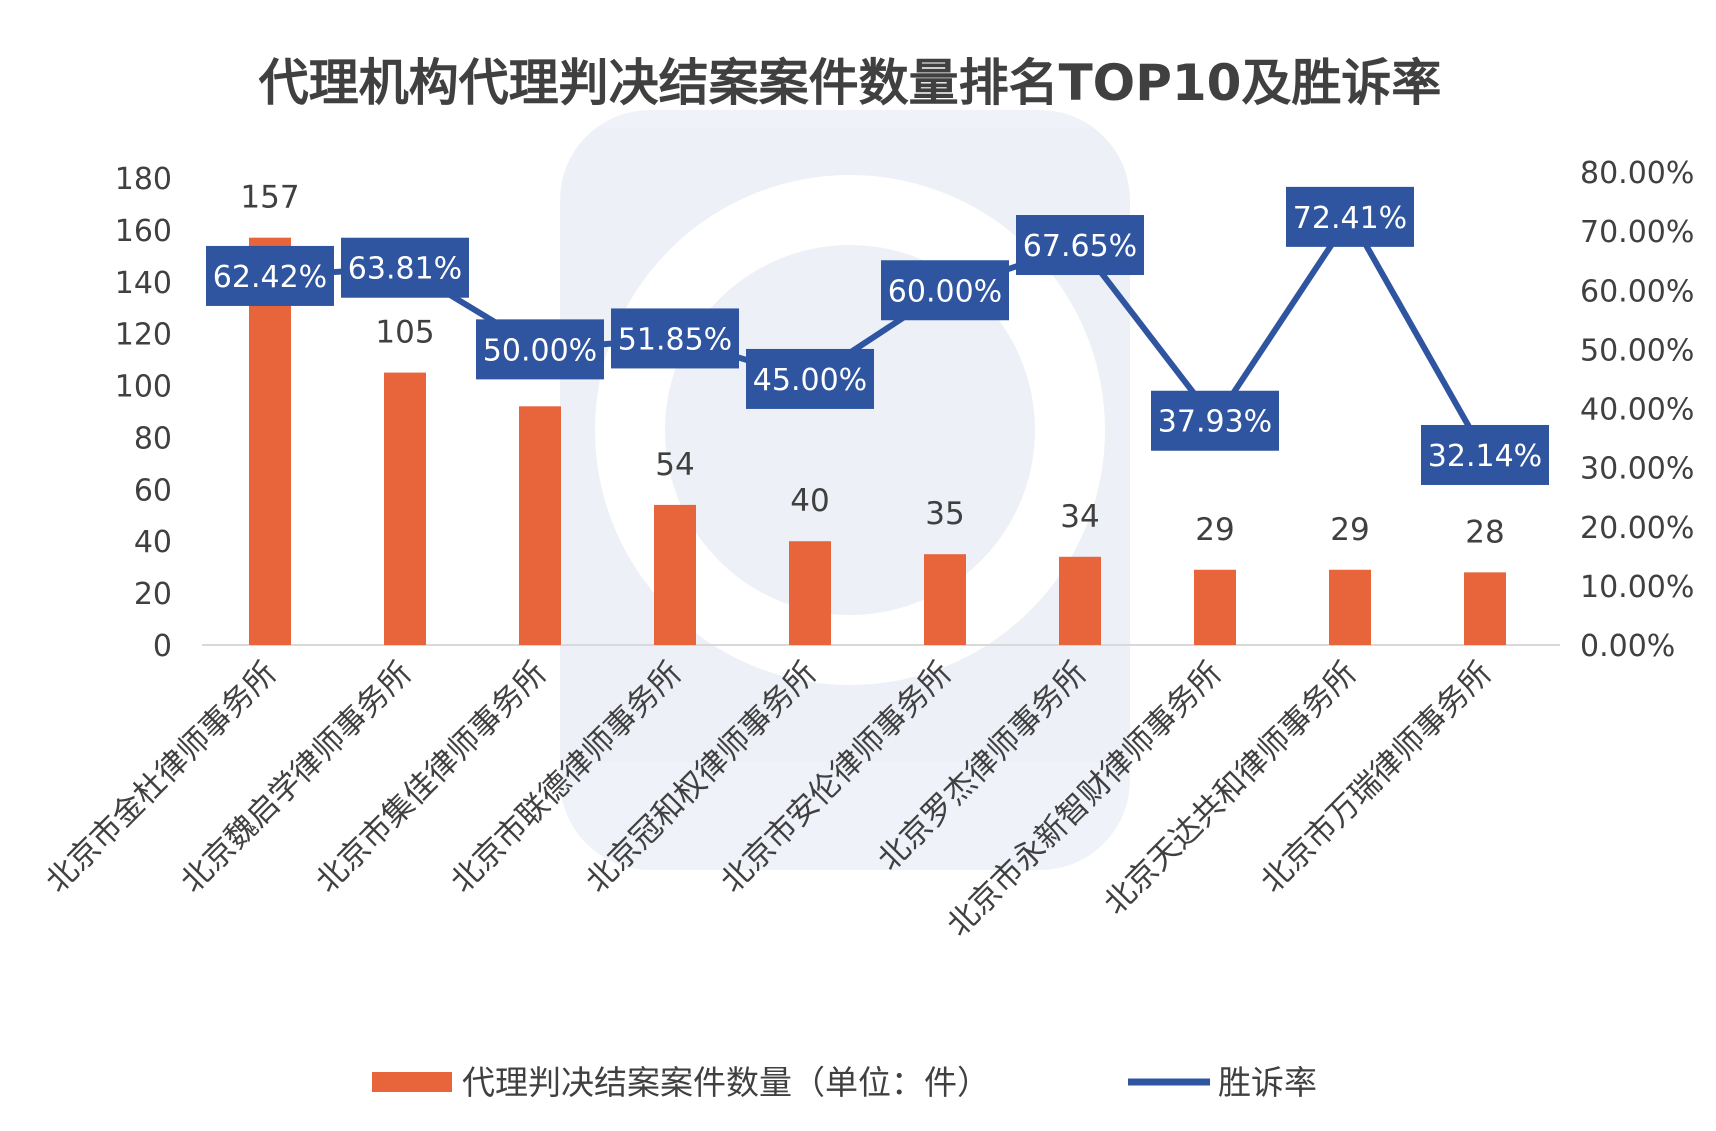  What do you see at coordinates (850, 83) in the screenshot?
I see `chart-title: 代理机构代理判决结案案件数量排名TOP10及胜诉率` at bounding box center [850, 83].